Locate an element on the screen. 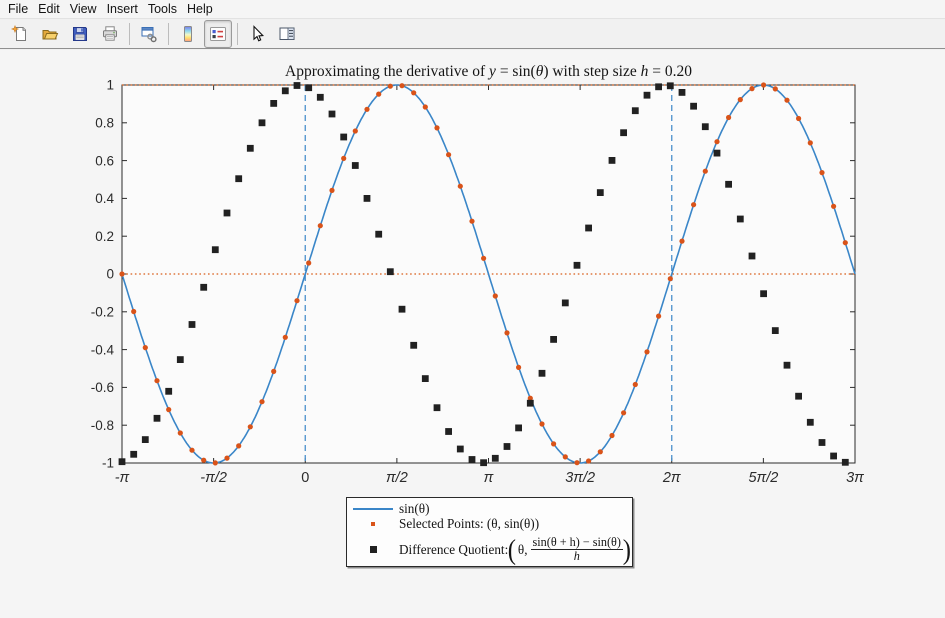 The image size is (945, 618). printer-icon is located at coordinates (110, 33).